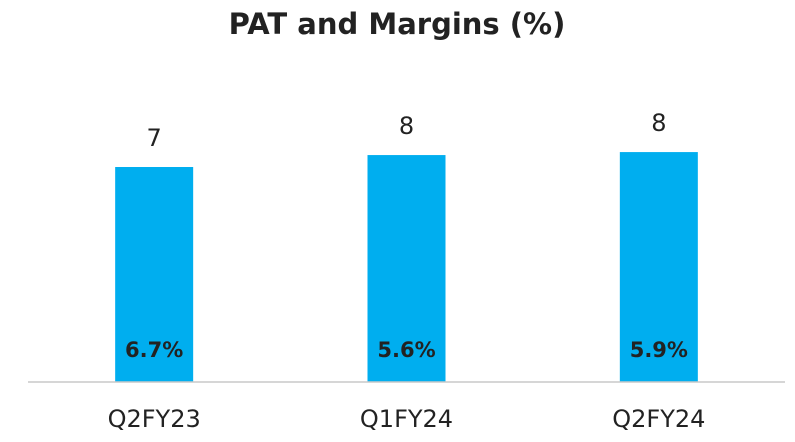 This screenshot has width=795, height=442. I want to click on chart-title: PAT and Margins (%), so click(397, 24).